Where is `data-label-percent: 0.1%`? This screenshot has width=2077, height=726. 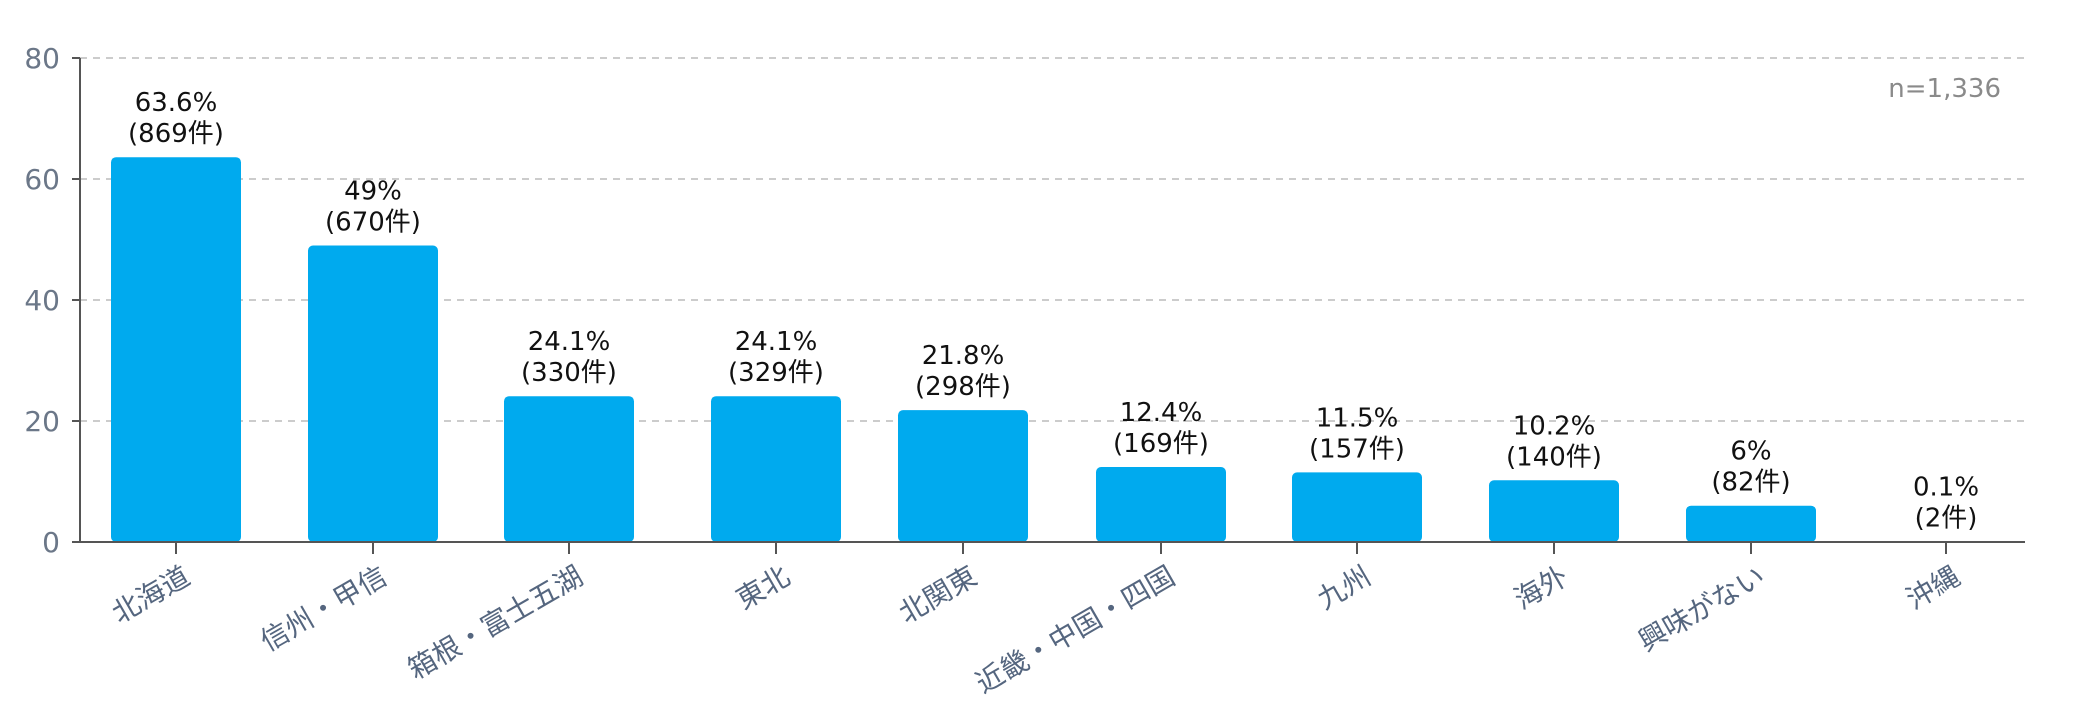 data-label-percent: 0.1% is located at coordinates (1946, 487).